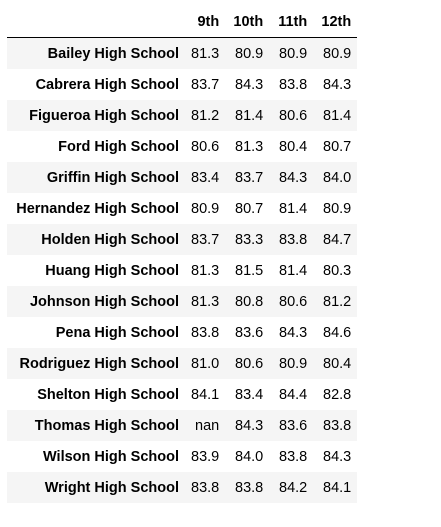 This screenshot has width=441, height=527. Describe the element at coordinates (293, 394) in the screenshot. I see `cell-11th: 84.4` at that location.